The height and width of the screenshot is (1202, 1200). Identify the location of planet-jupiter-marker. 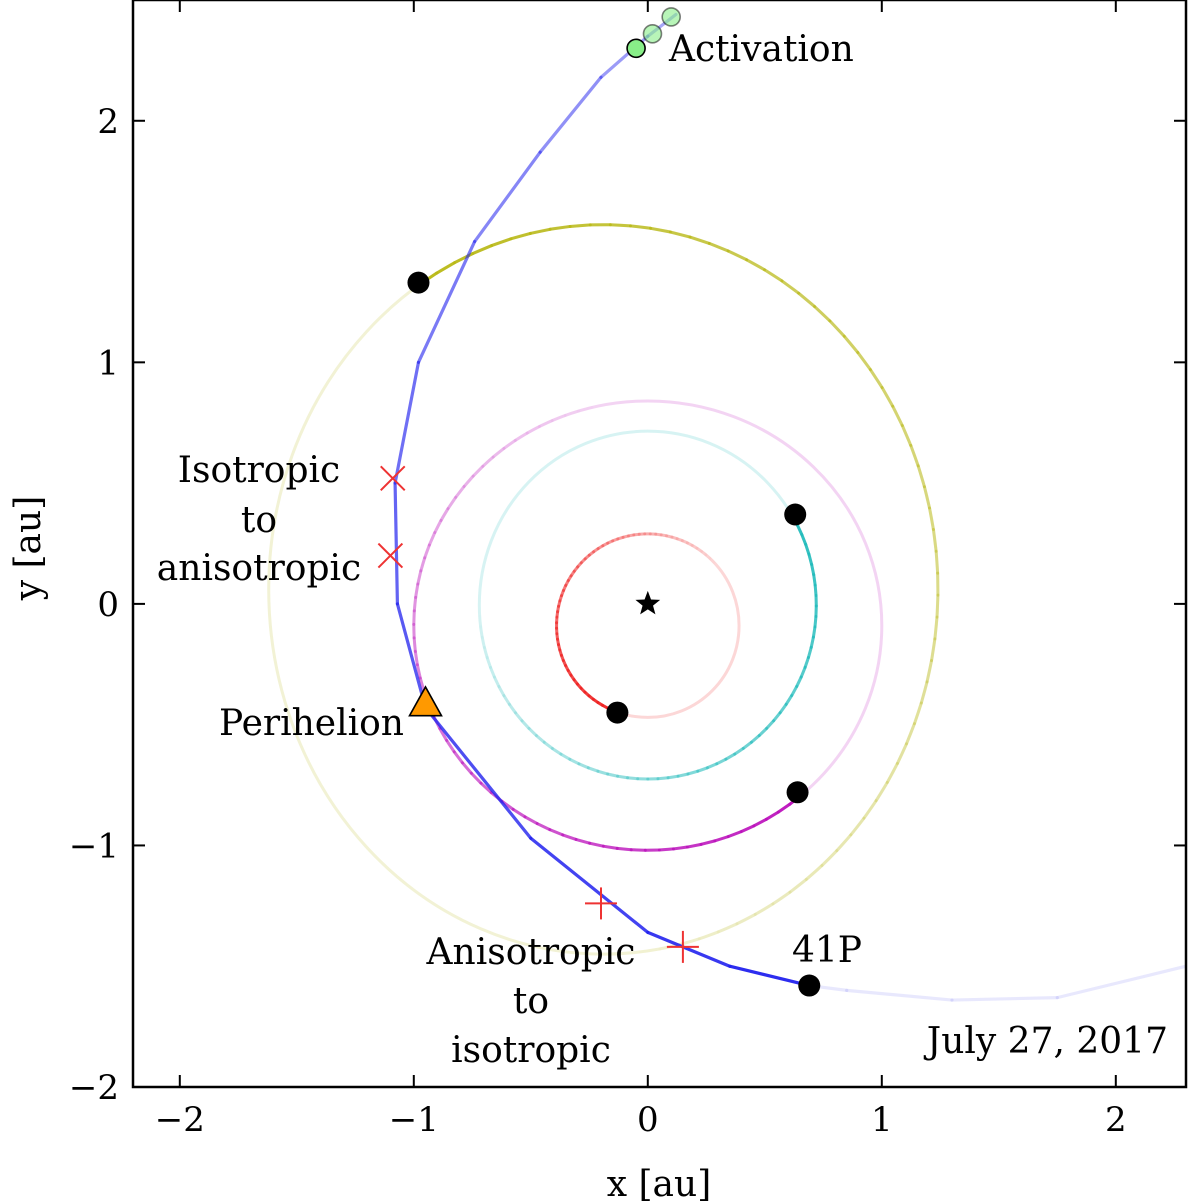
(418, 282).